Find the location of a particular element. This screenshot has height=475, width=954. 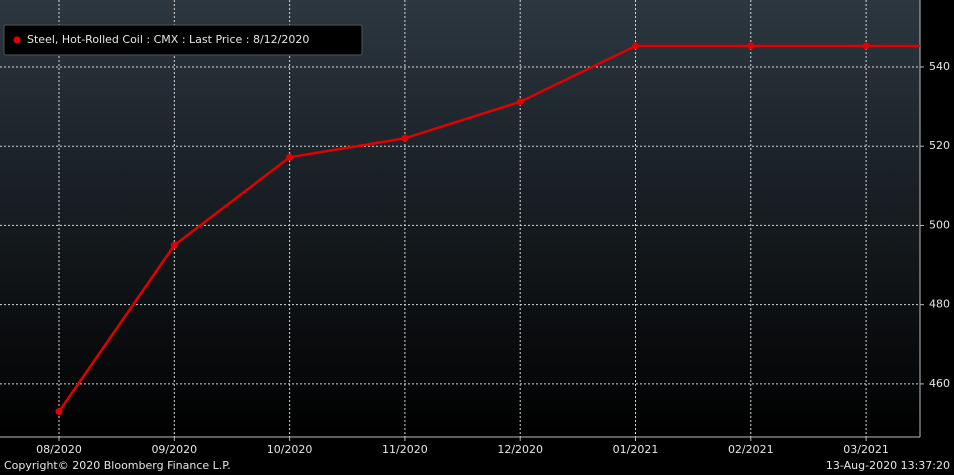

x-tick-label: 11/2020 is located at coordinates (405, 449).